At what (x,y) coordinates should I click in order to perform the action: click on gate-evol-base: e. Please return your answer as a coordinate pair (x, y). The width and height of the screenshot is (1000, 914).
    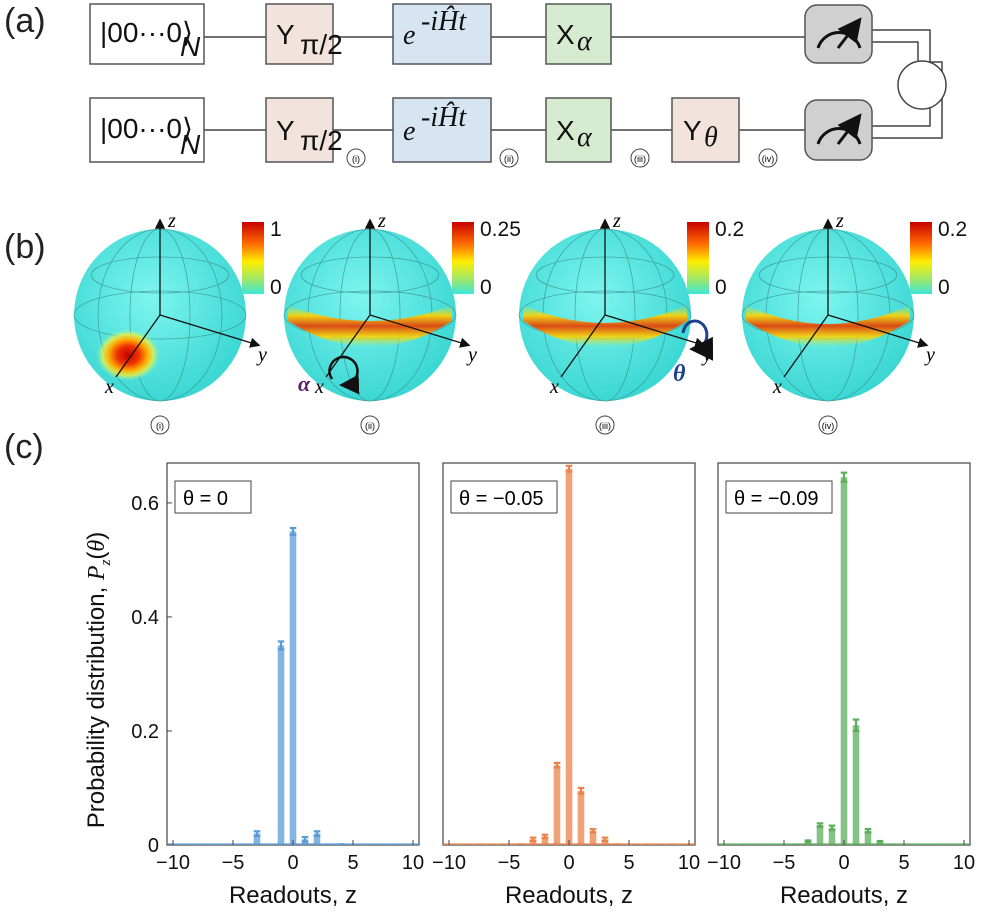
    Looking at the image, I should click on (409, 35).